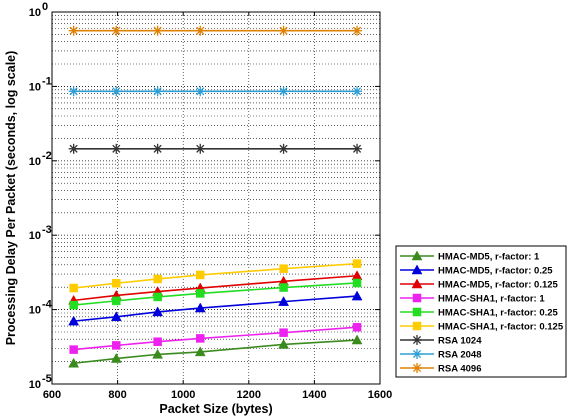 The height and width of the screenshot is (420, 569). Describe the element at coordinates (459, 355) in the screenshot. I see `legend-label: RSA 2048` at that location.